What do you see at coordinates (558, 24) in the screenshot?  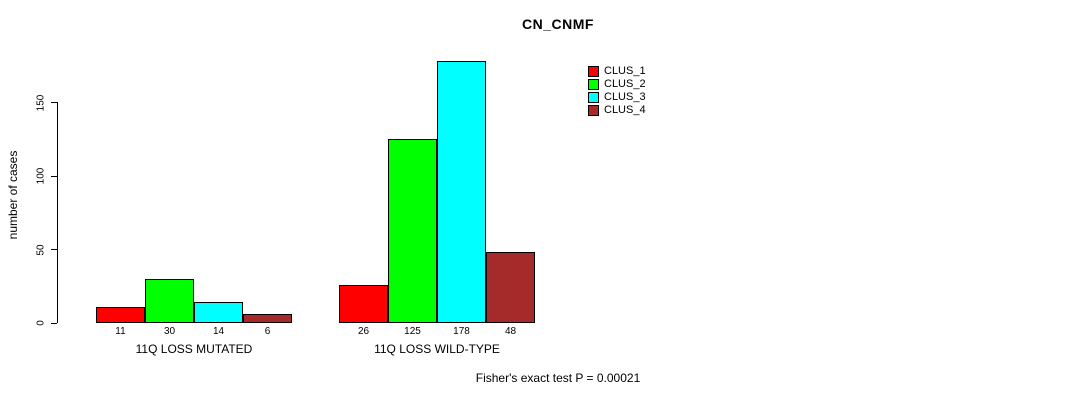 I see `chart-title: CN_CNMF` at bounding box center [558, 24].